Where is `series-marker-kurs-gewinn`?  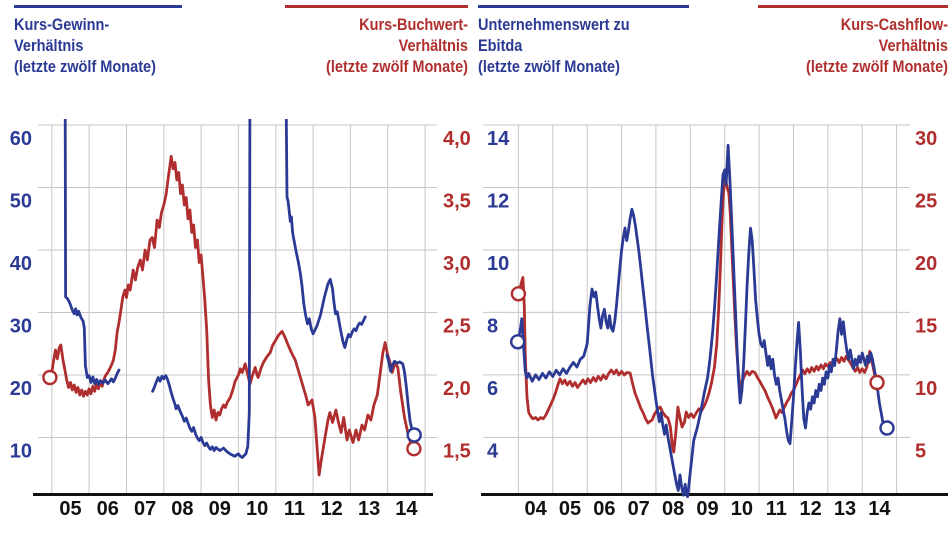 series-marker-kurs-gewinn is located at coordinates (414, 435).